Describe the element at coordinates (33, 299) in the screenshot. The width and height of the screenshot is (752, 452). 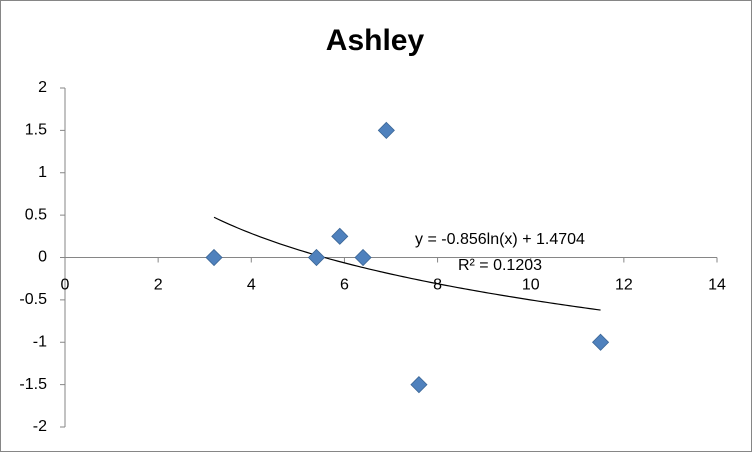
I see `y-tick-label: -0.5` at that location.